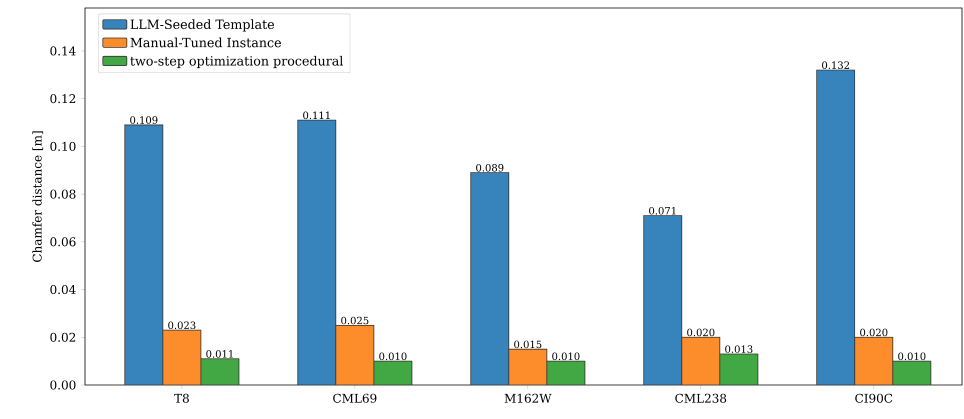 The image size is (964, 419). What do you see at coordinates (354, 398) in the screenshot?
I see `x-tick-label: CML69` at bounding box center [354, 398].